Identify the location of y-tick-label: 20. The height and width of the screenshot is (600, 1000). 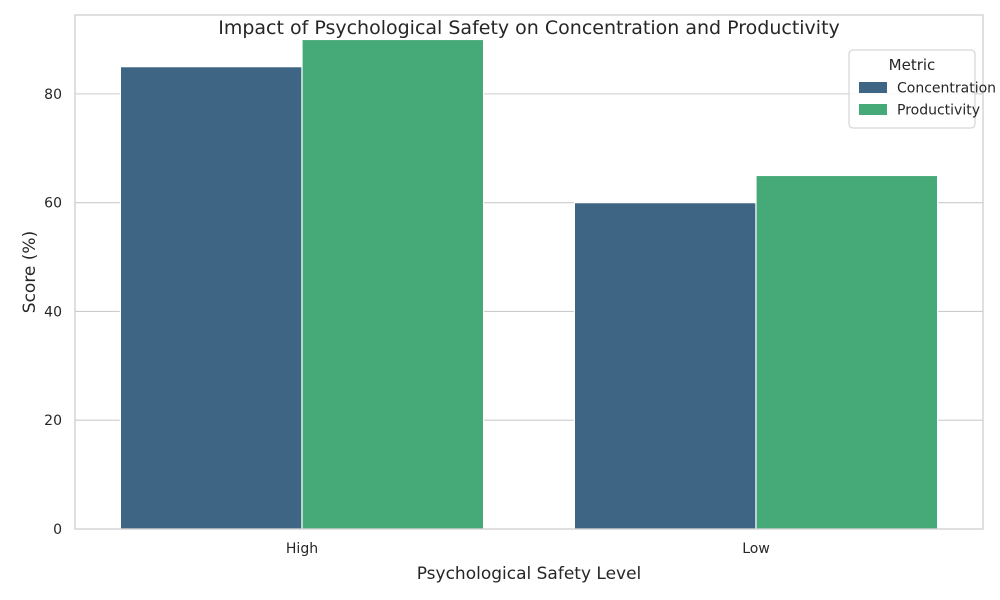
(53, 421).